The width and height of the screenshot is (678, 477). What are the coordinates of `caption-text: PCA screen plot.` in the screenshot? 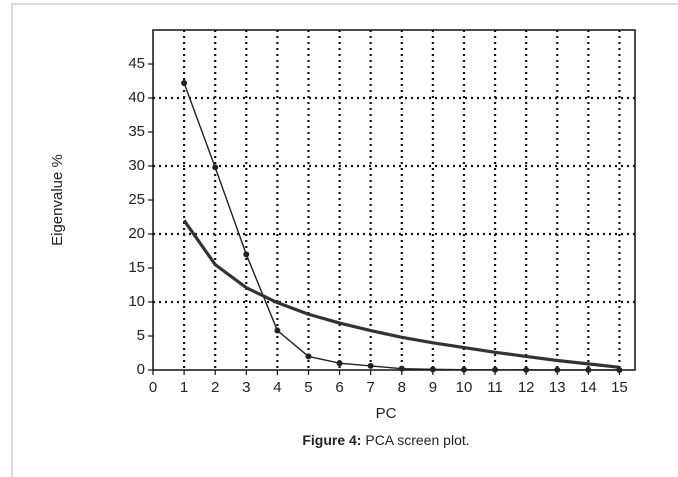 It's located at (417, 440).